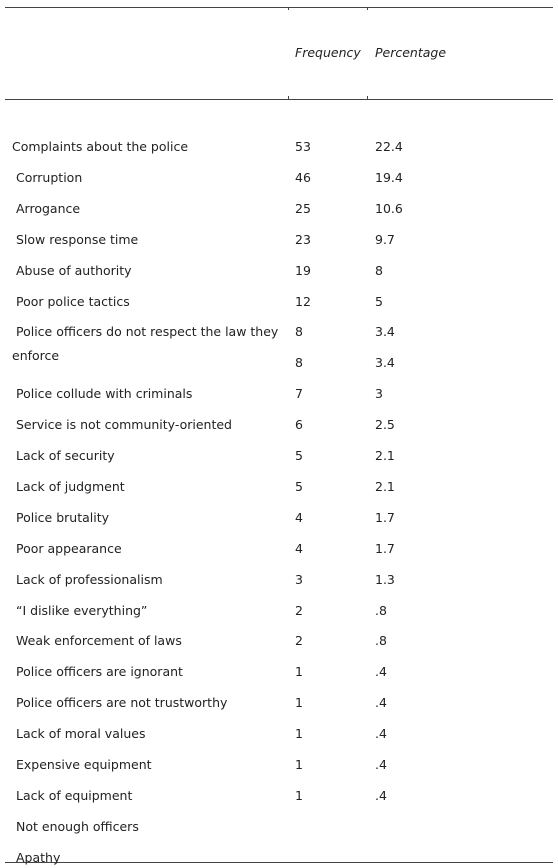 The height and width of the screenshot is (868, 558). Describe the element at coordinates (65, 455) in the screenshot. I see `row-label: Lack of security` at that location.